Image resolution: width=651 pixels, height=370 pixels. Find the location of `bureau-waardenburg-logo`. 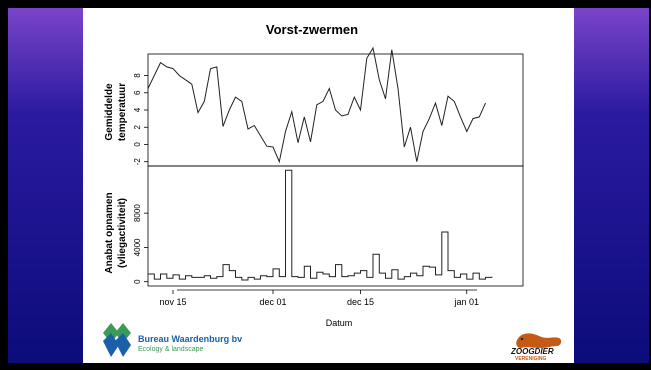

bureau-waardenburg-logo is located at coordinates (117, 341).